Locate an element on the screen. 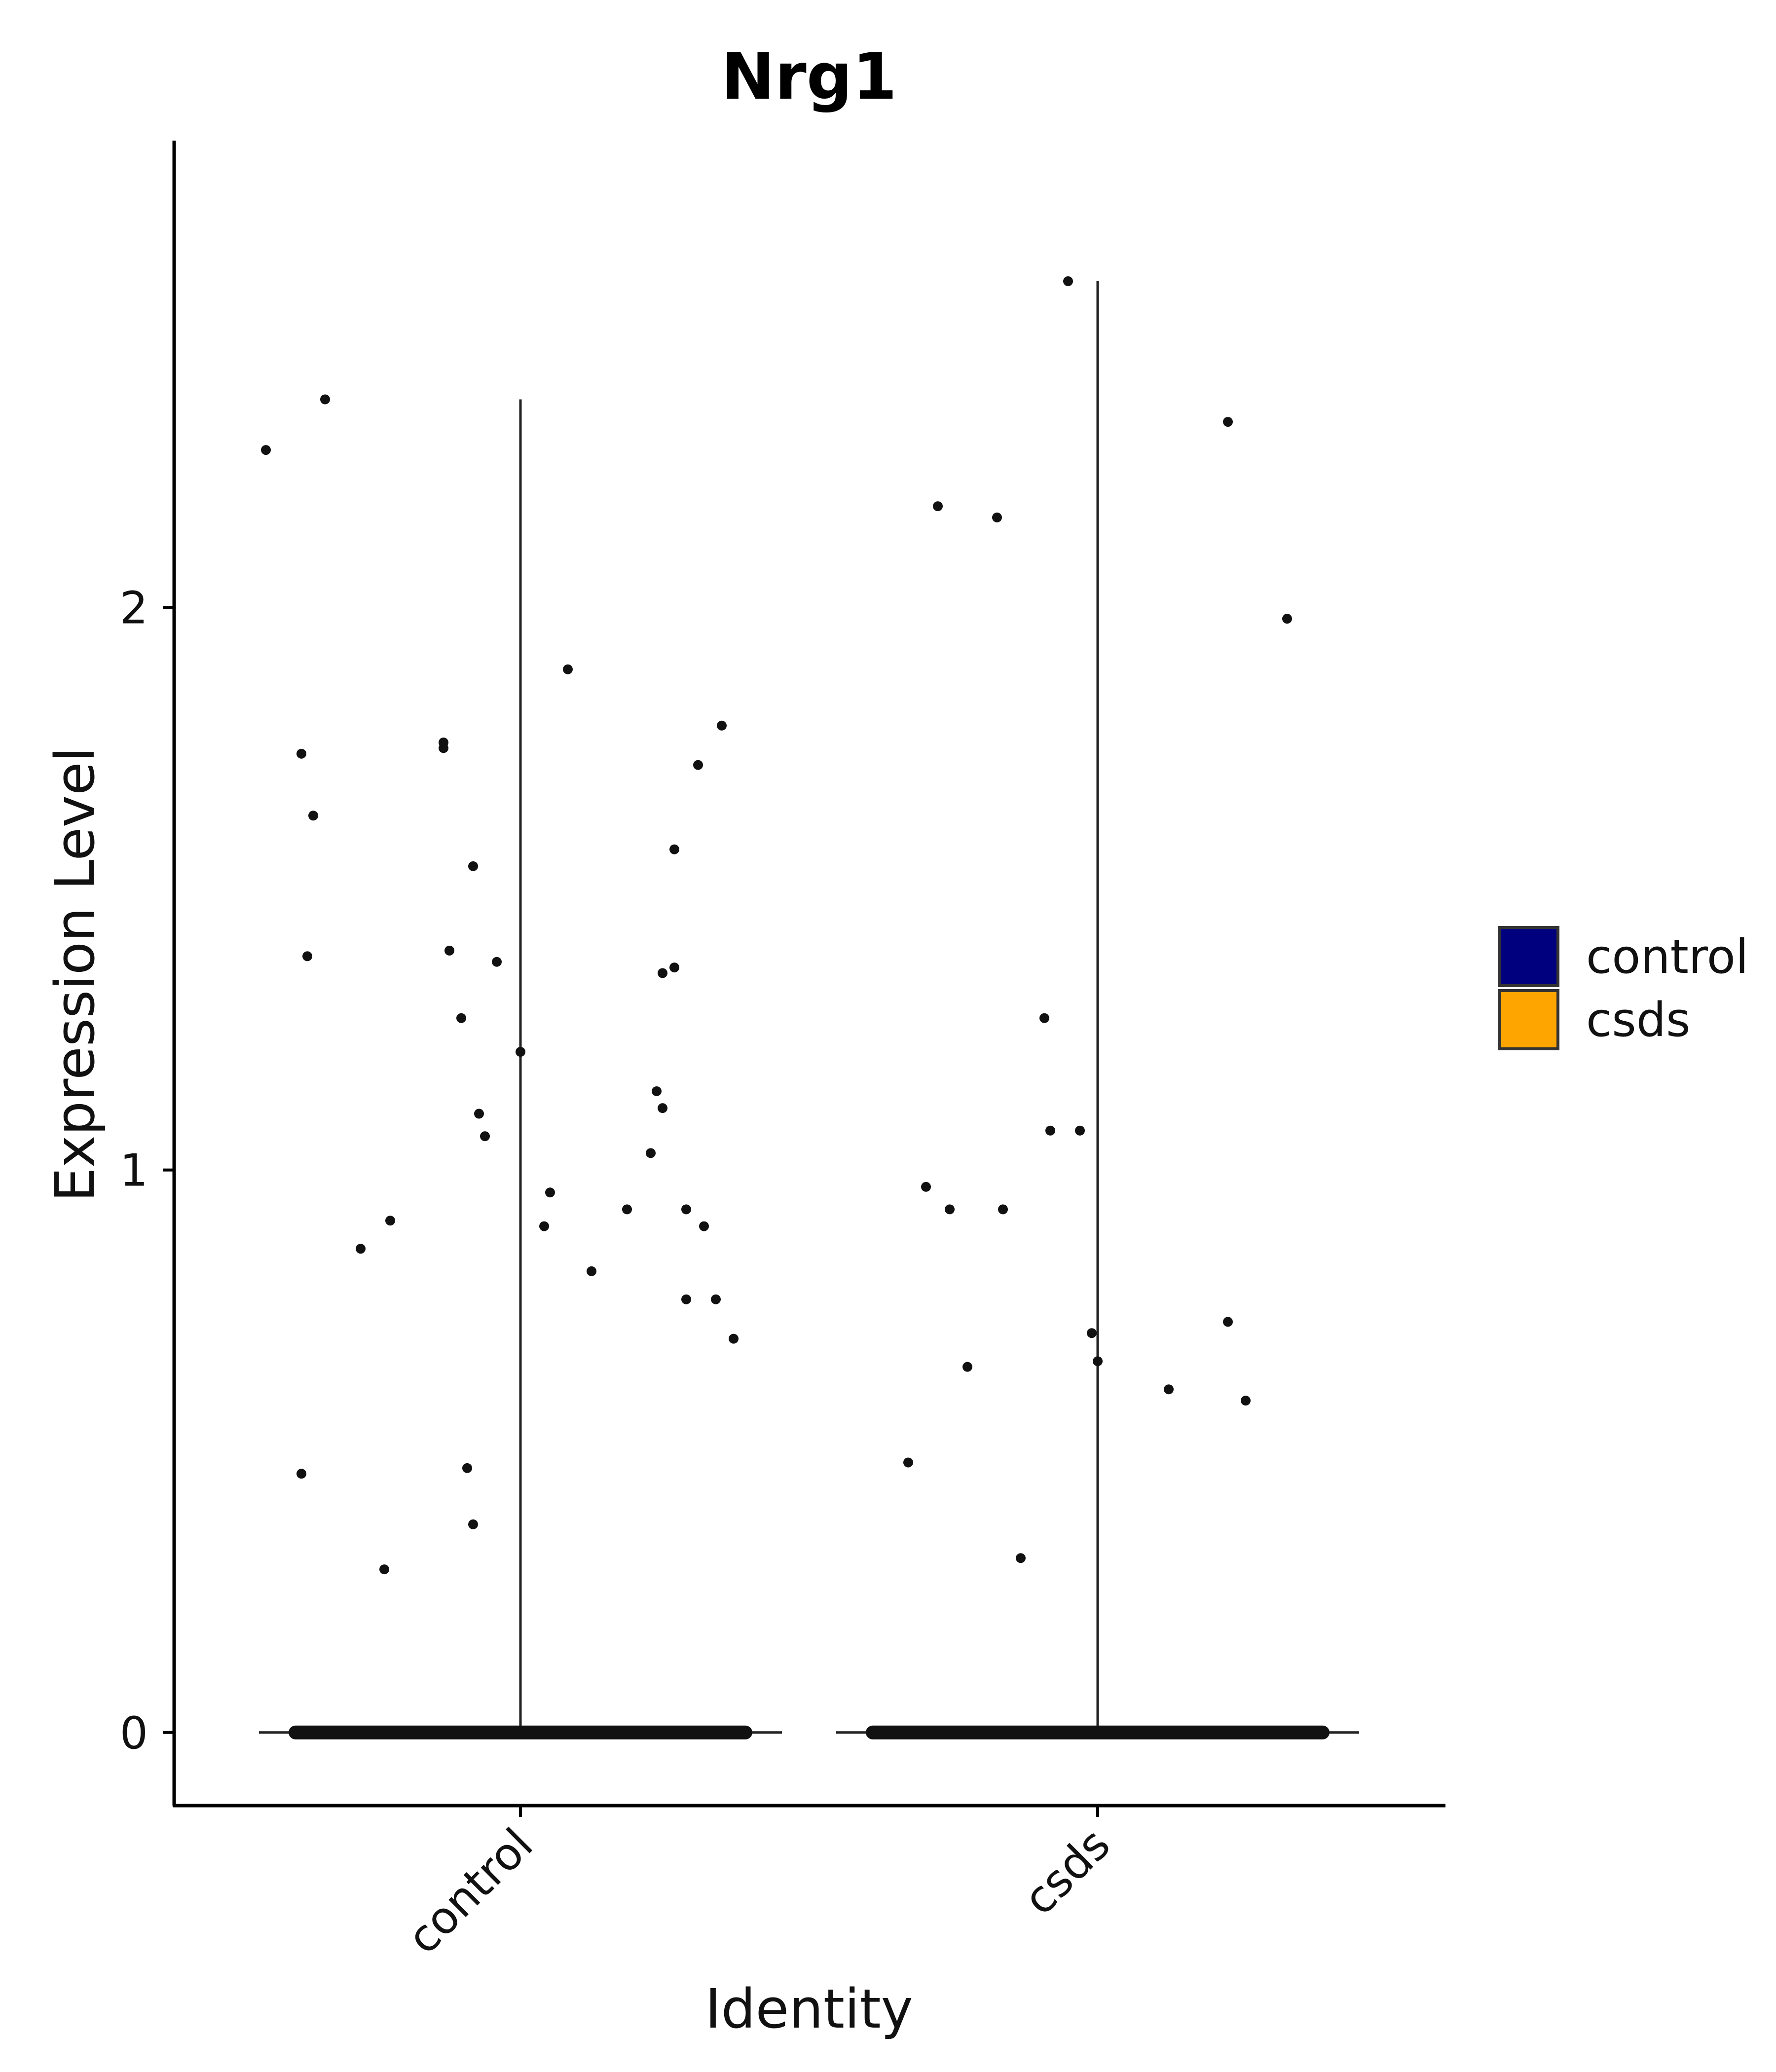 The height and width of the screenshot is (2072, 1776). x-axis-ticks: control csds is located at coordinates (759, 1885).